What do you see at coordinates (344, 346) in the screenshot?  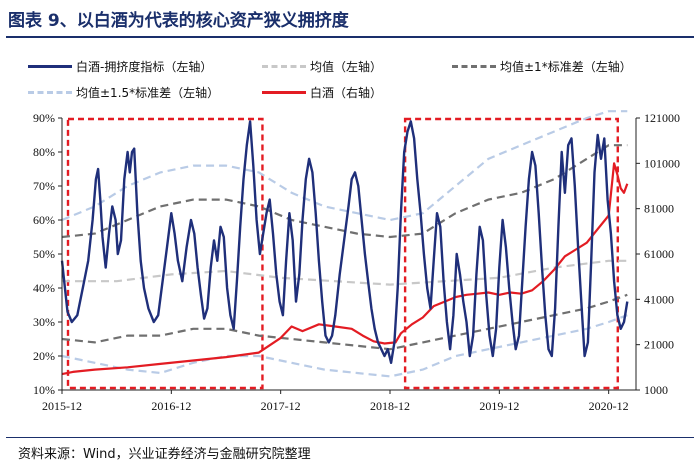 I see `series-band15-lower` at bounding box center [344, 346].